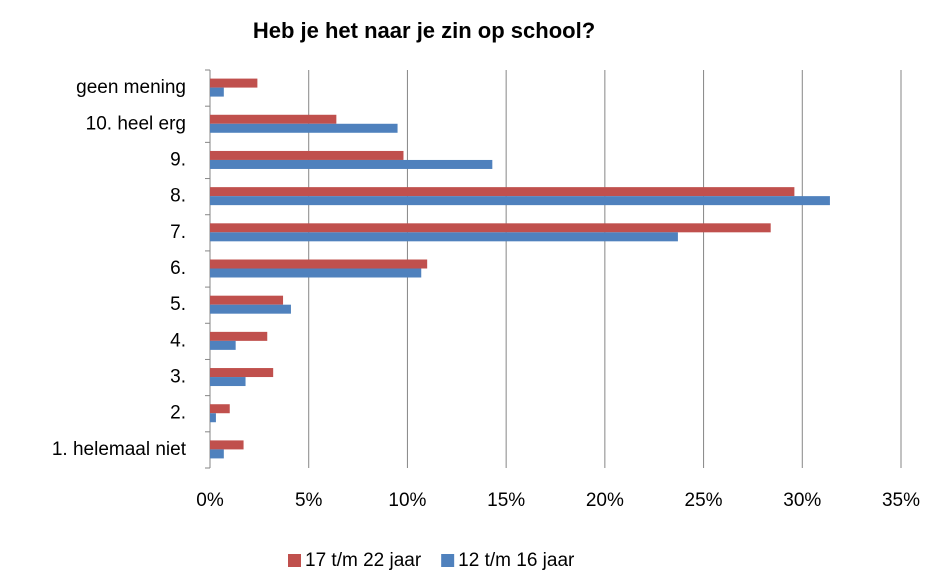  What do you see at coordinates (363, 560) in the screenshot?
I see `legend-label: 17 t/m 22 jaar` at bounding box center [363, 560].